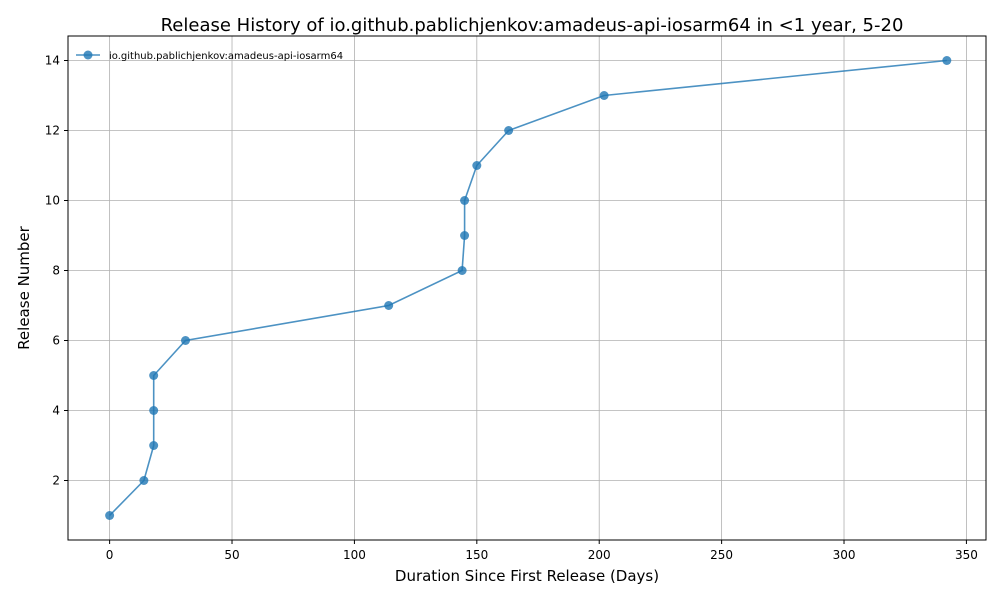 This screenshot has width=1000, height=600. I want to click on x-tick-label: 200, so click(599, 555).